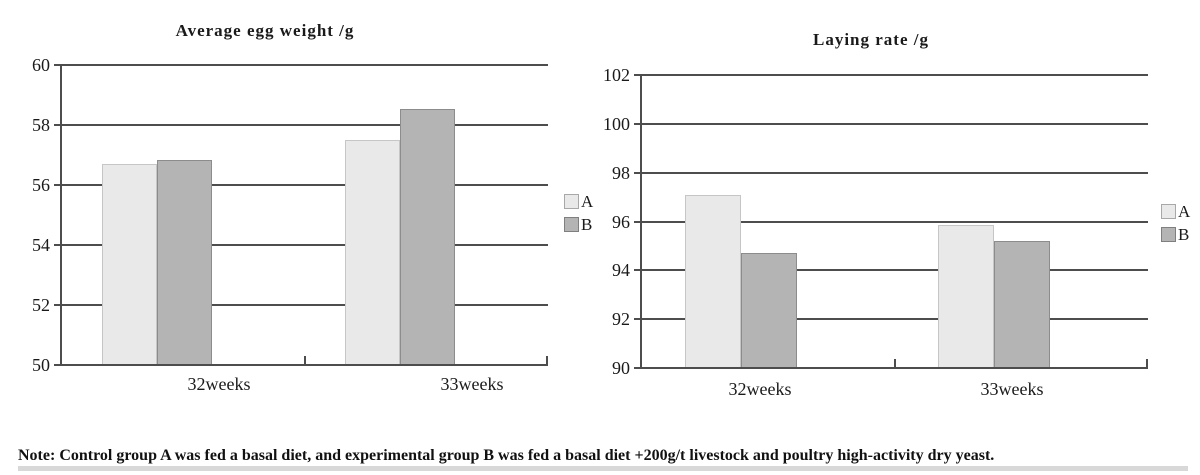 The image size is (1200, 475). I want to click on laying-rate-legend: A B, so click(1175, 226).